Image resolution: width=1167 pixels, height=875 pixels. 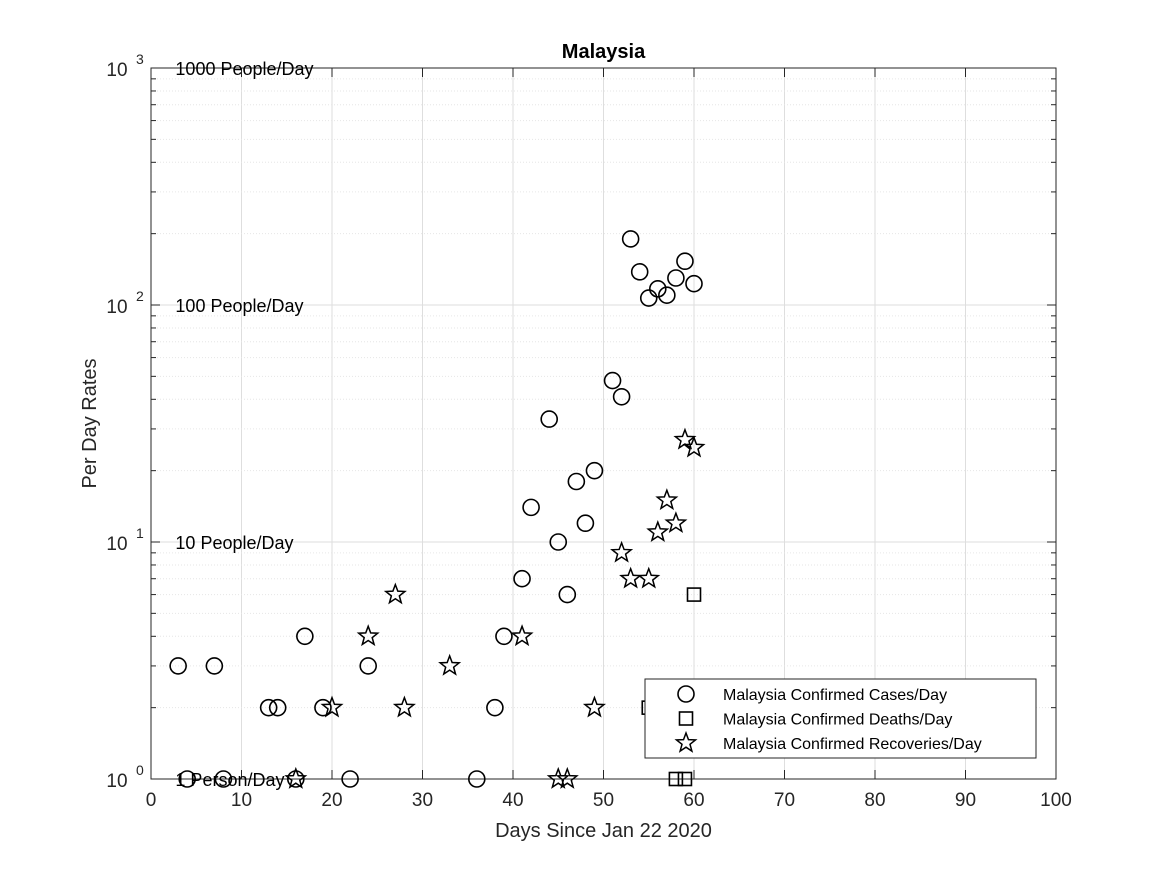 What do you see at coordinates (151, 800) in the screenshot?
I see `x-tick-label: 0` at bounding box center [151, 800].